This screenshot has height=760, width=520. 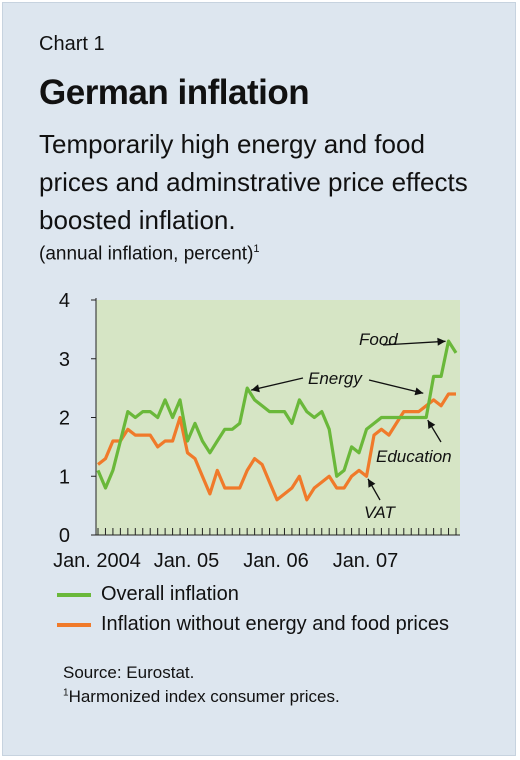 I want to click on x-tick-label: Jan. 05, so click(x=187, y=561).